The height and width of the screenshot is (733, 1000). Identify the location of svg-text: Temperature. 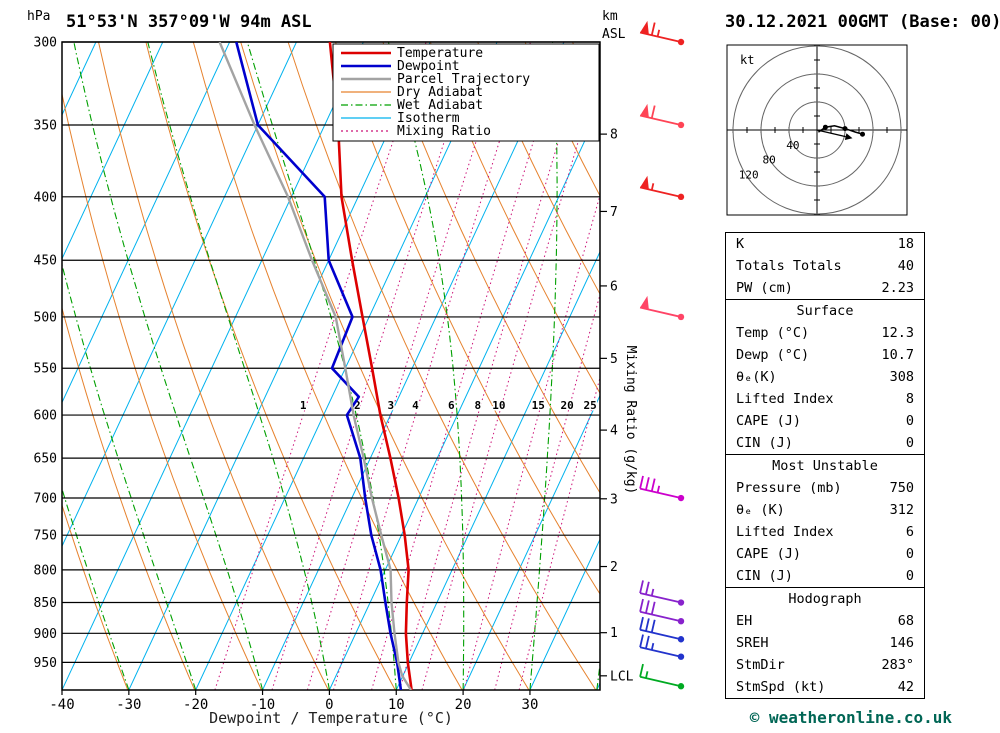
(440, 53).